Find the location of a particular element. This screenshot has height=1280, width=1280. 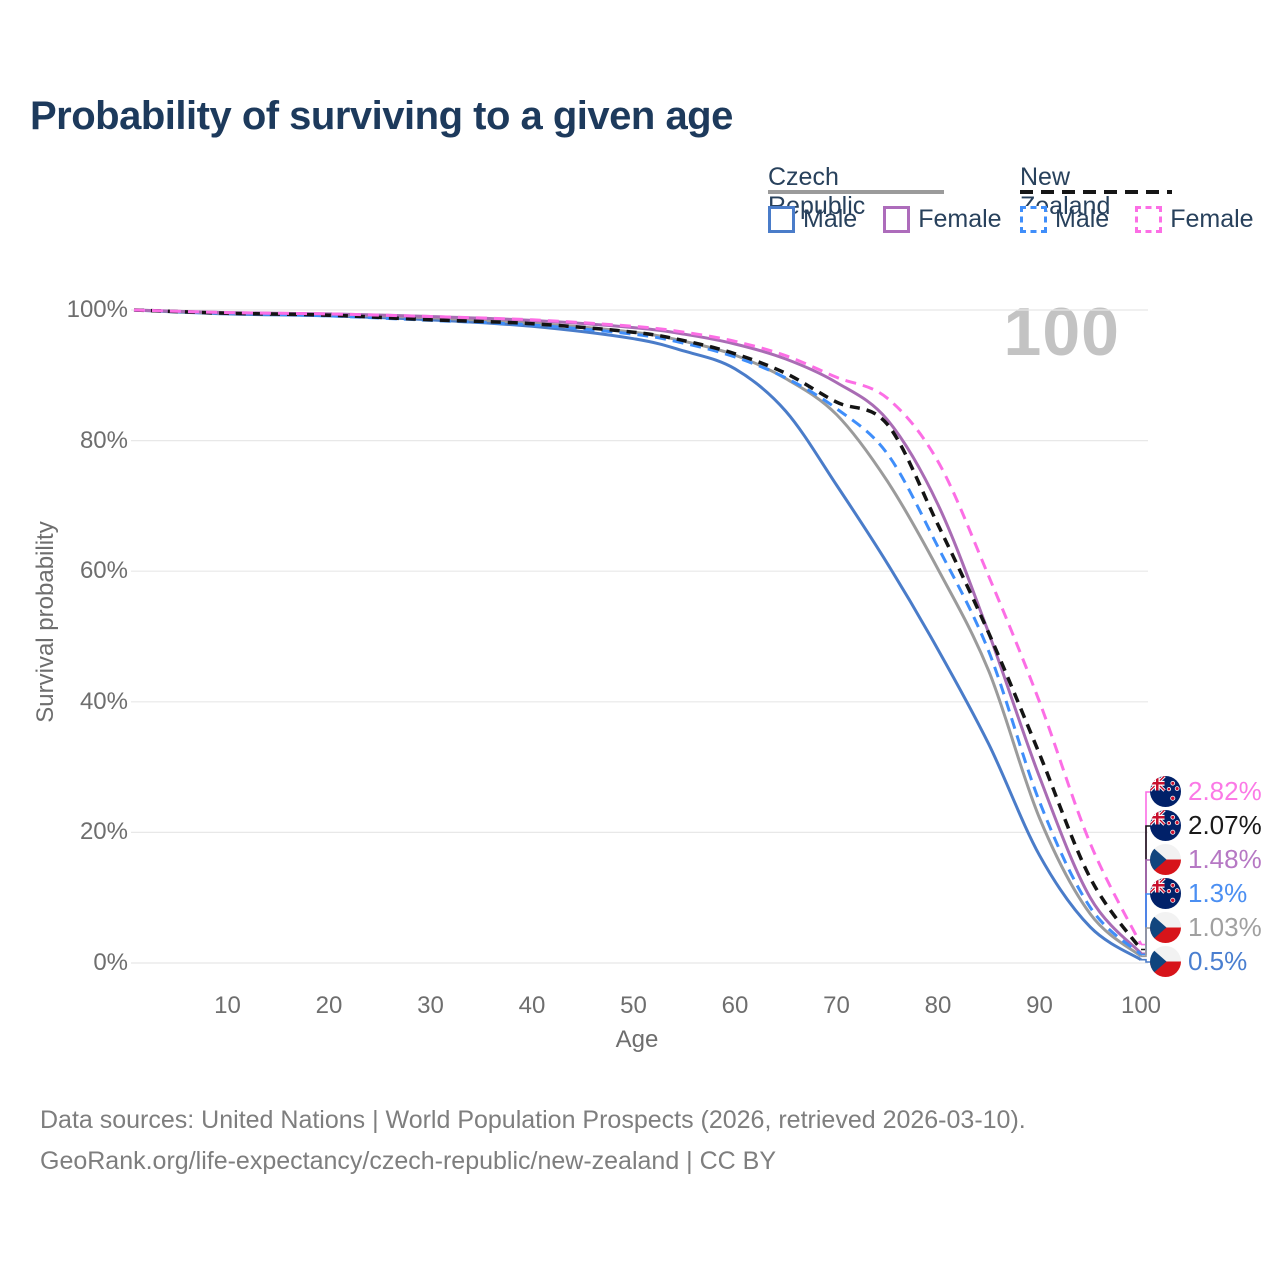

legend-label-nz-female: Female is located at coordinates (1212, 219).